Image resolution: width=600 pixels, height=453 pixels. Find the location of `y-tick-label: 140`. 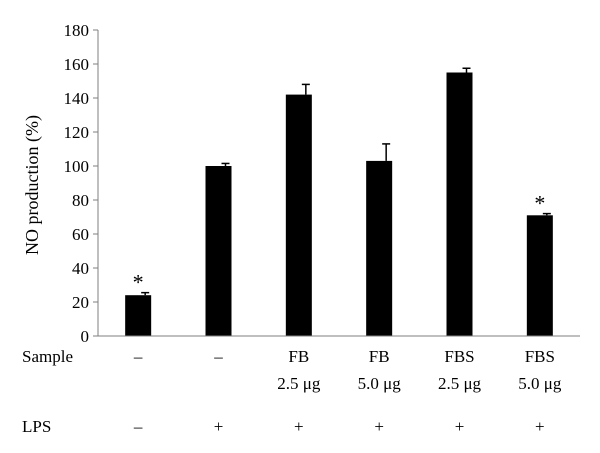

y-tick-label: 140 is located at coordinates (77, 98).